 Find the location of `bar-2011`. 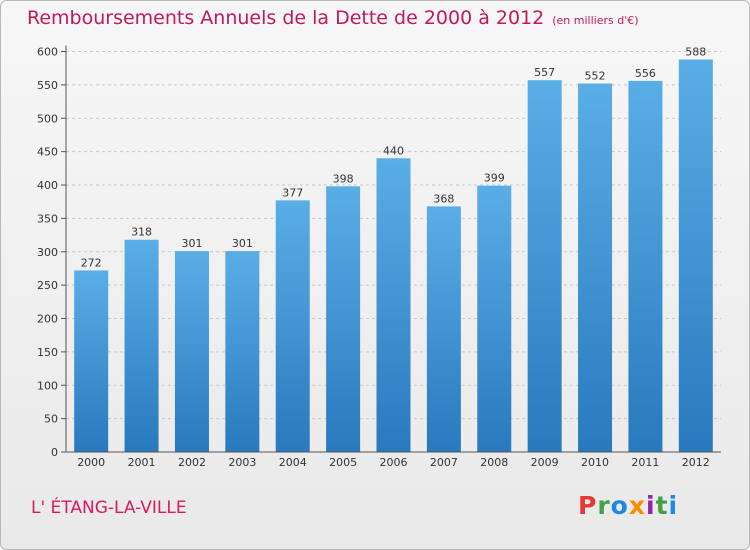

bar-2011 is located at coordinates (645, 266).